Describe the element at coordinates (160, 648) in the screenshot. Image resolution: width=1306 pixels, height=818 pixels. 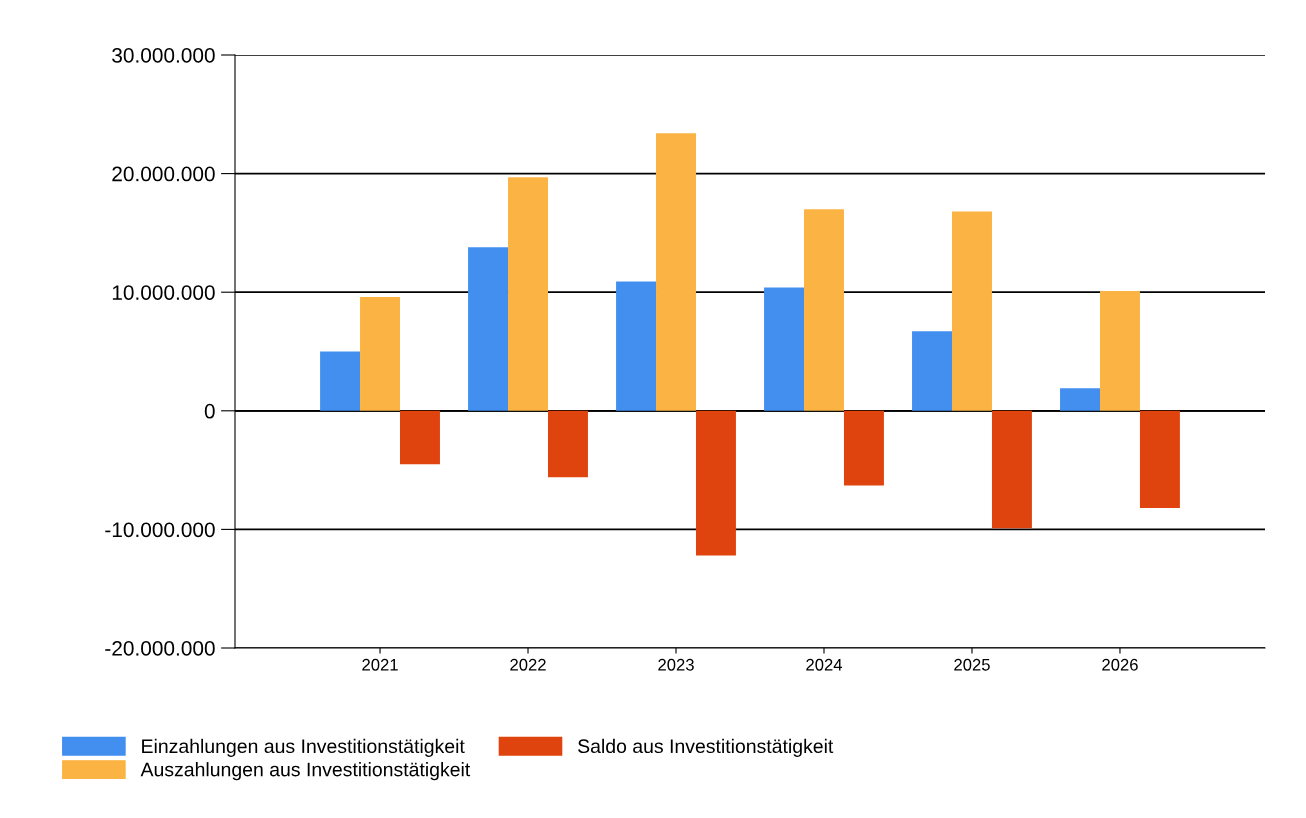
I see `y-tick-label: -20.000.000` at that location.